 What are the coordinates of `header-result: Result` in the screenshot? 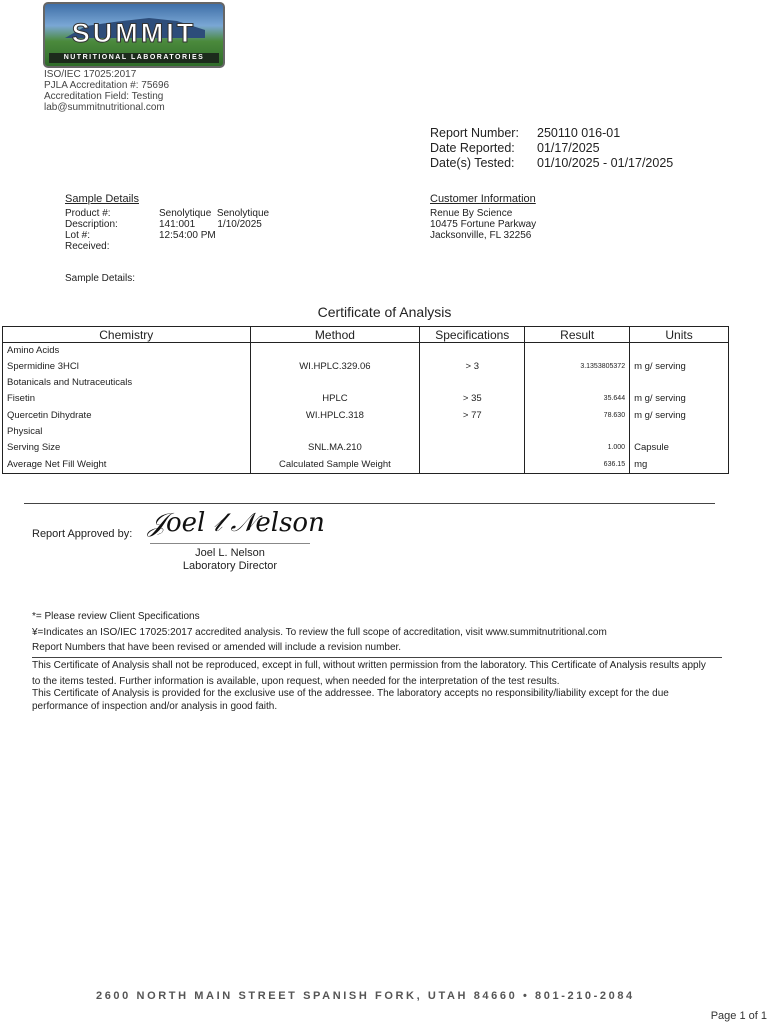 It's located at (577, 334).